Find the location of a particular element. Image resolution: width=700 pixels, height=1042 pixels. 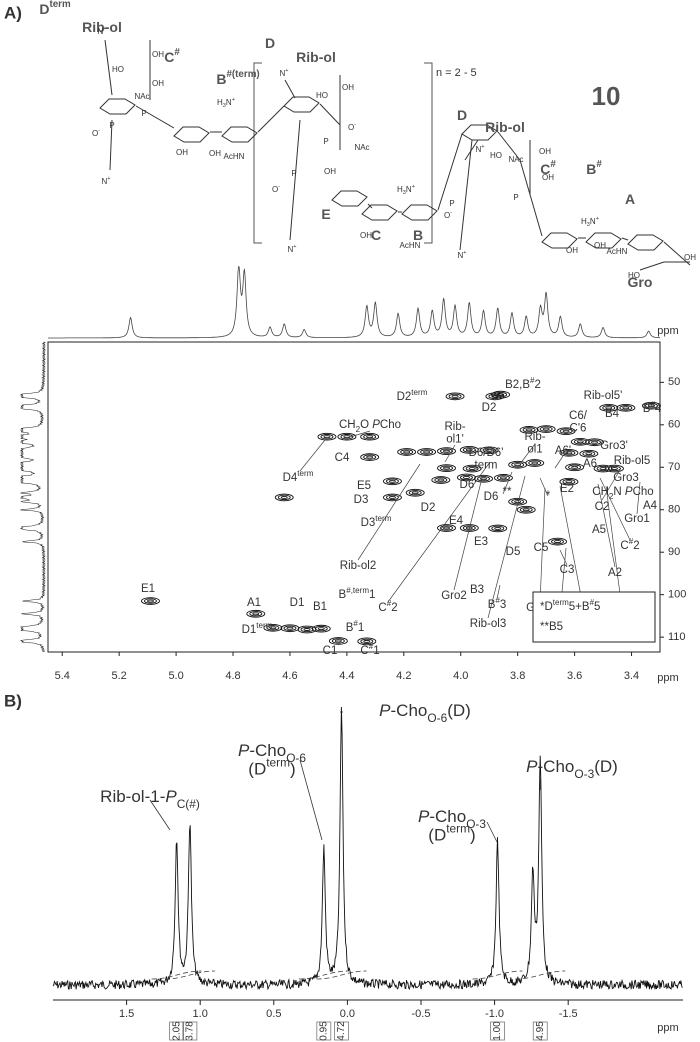

label-part: C is located at coordinates (376, 235).